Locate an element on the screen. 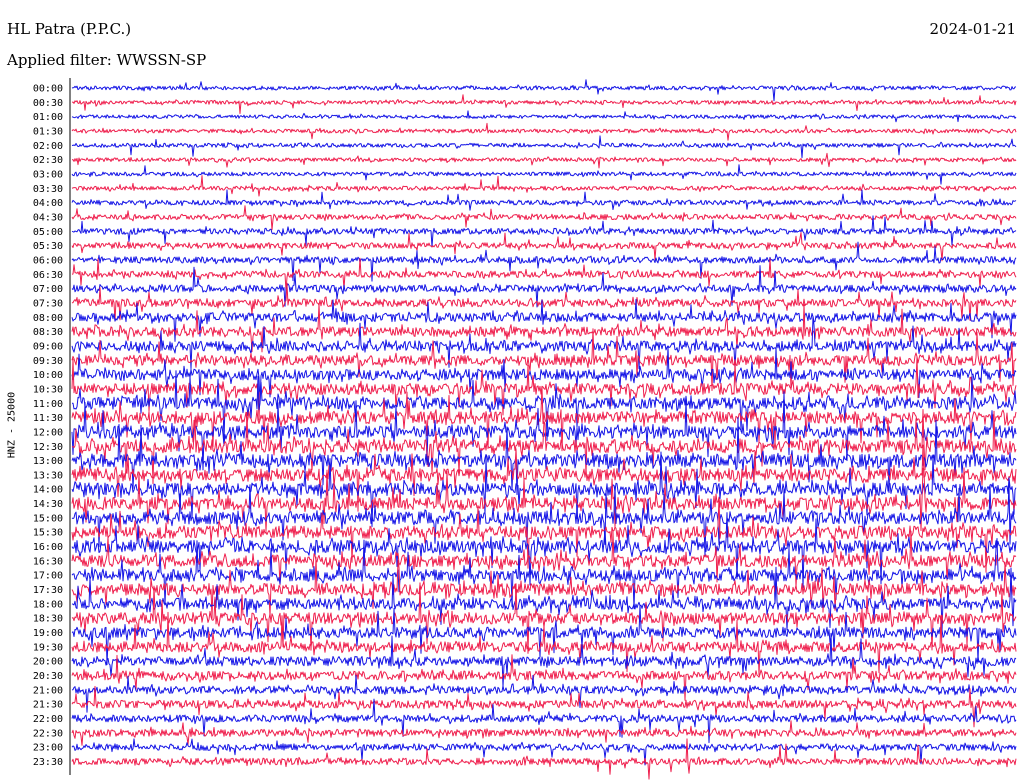 Image resolution: width=1024 pixels, height=780 pixels. time-label: 09:00 is located at coordinates (48, 346).